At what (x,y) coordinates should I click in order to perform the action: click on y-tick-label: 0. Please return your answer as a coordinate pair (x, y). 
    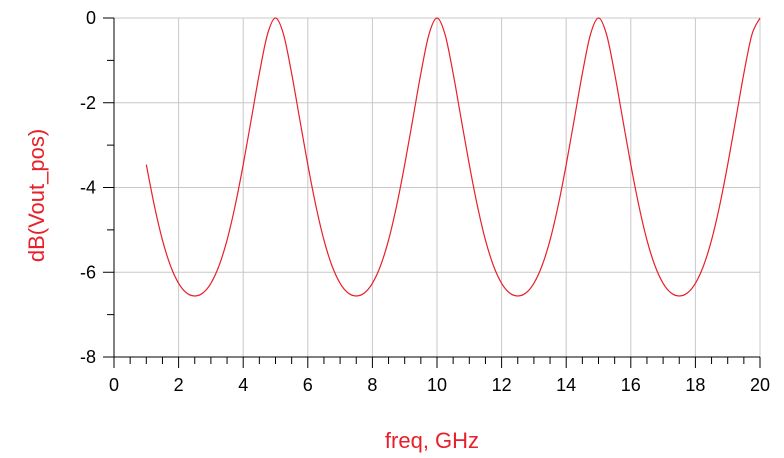
    Looking at the image, I should click on (91, 18).